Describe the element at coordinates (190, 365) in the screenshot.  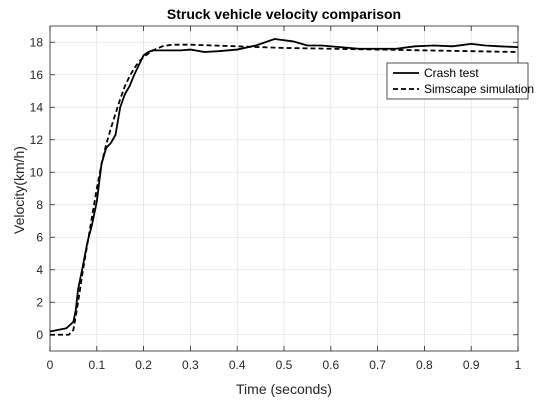
I see `x-tick-label: 0.3` at that location.